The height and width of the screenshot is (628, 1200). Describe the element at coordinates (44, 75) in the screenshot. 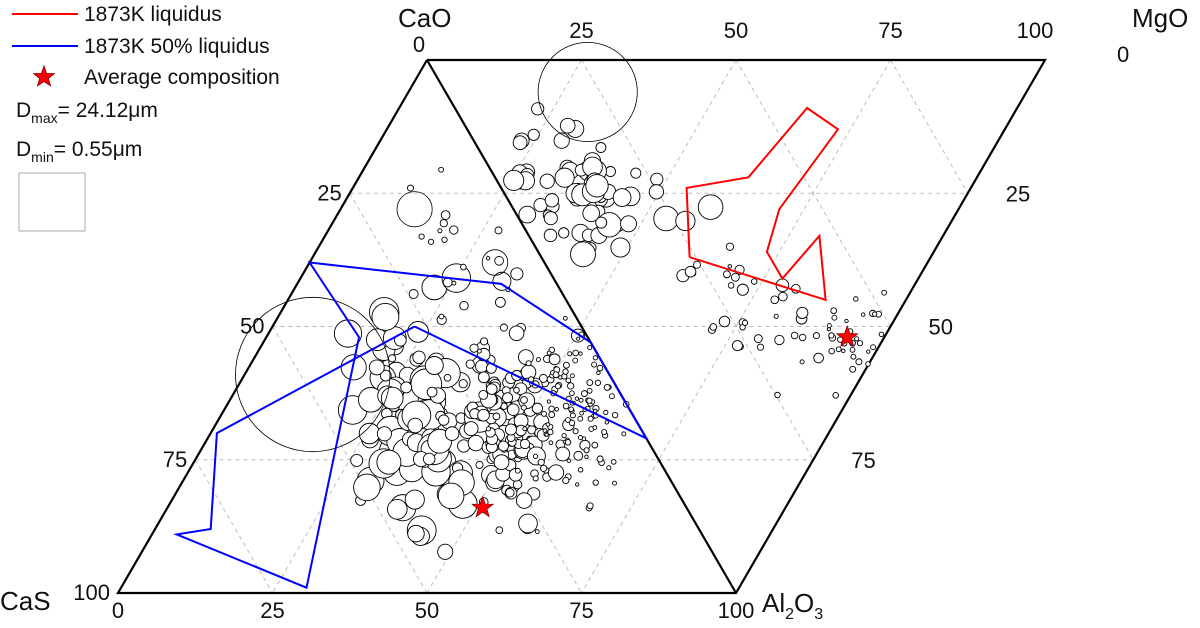

I see `legend-star-icon` at that location.